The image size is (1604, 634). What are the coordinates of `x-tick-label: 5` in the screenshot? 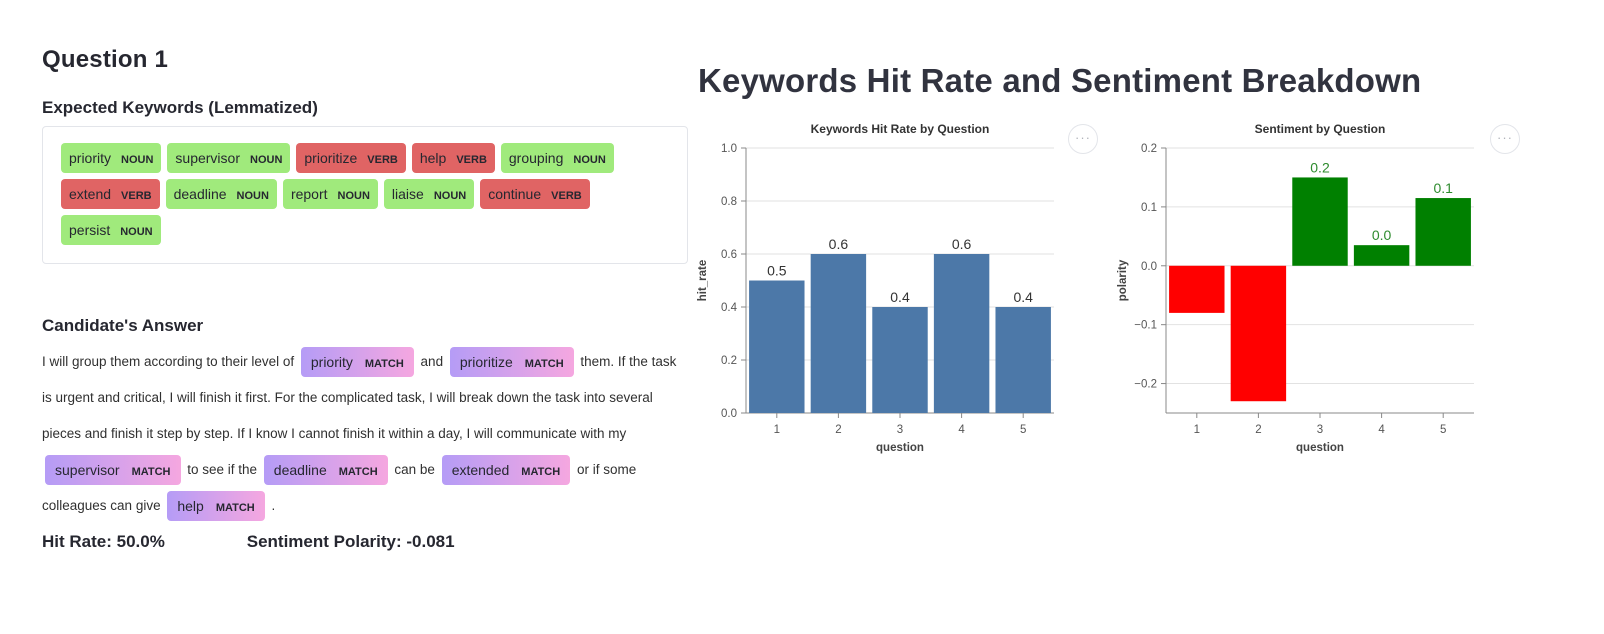 It's located at (1443, 430).